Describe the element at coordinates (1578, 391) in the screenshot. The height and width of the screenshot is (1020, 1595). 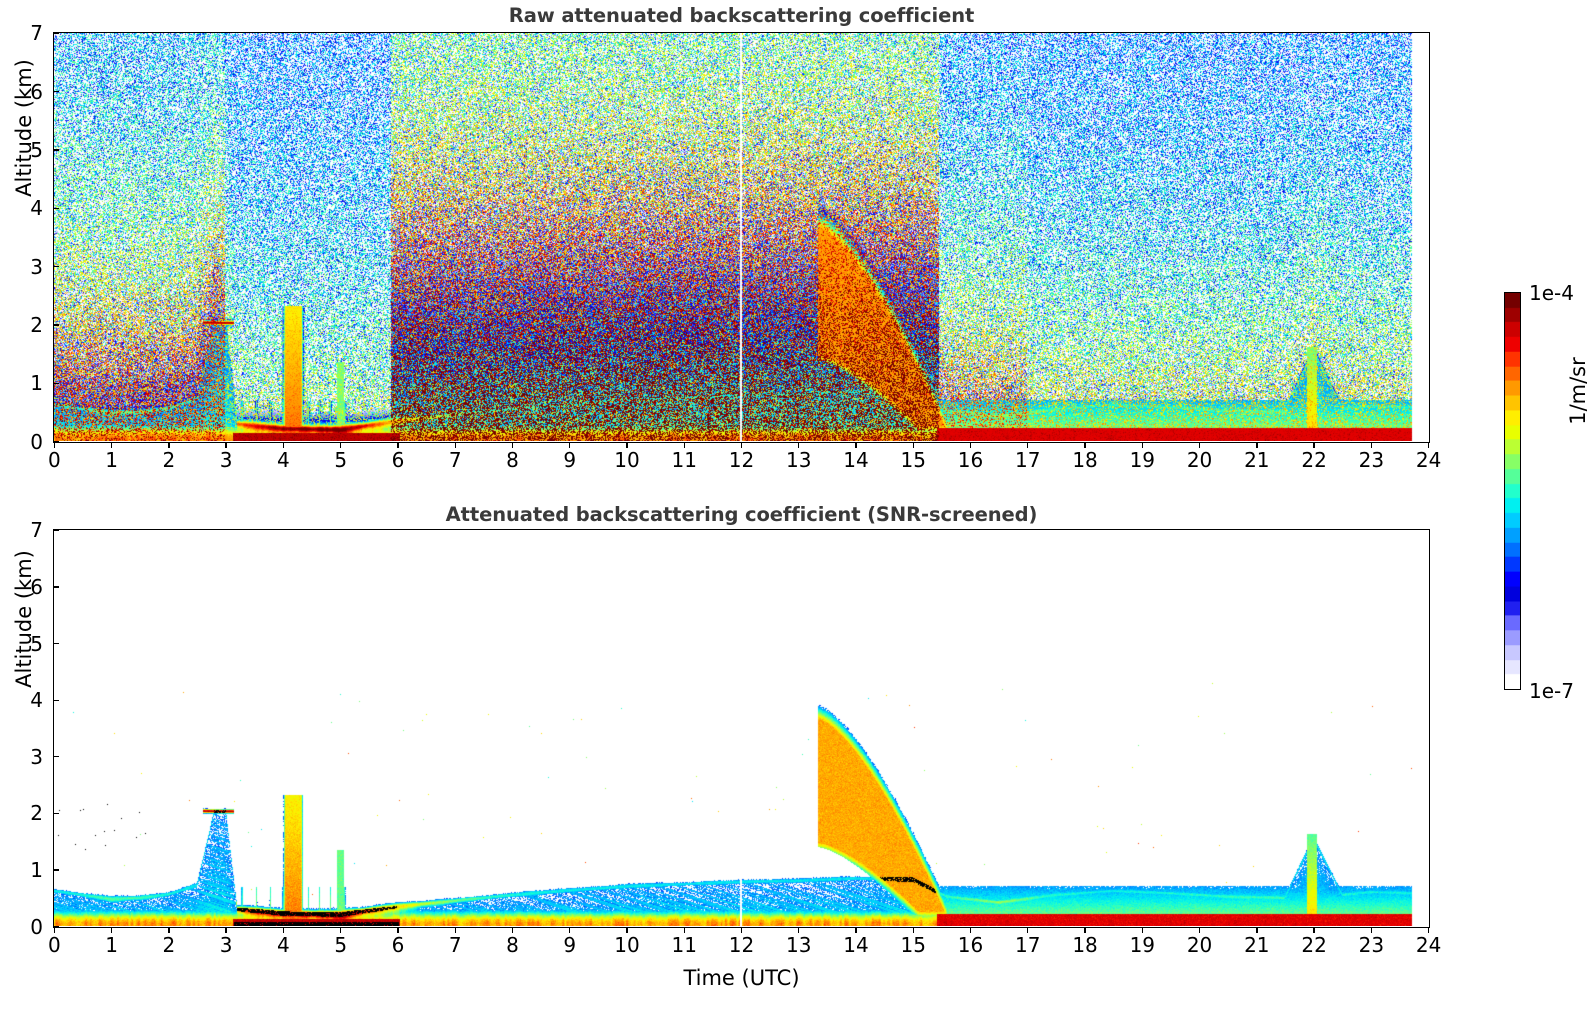
I see `colorbar-title: 1/m/sr` at that location.